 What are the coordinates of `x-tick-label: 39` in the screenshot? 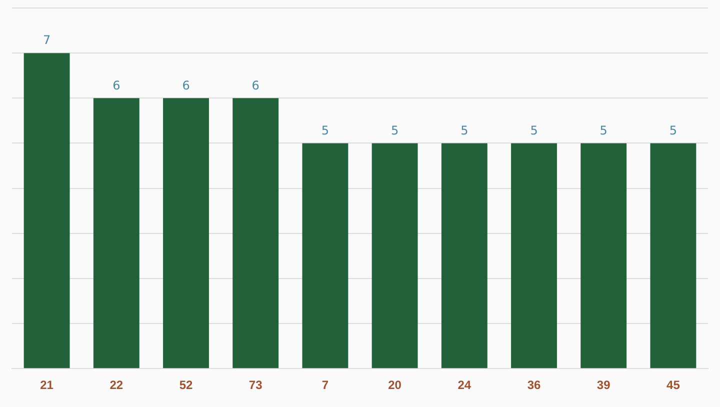 It's located at (603, 385).